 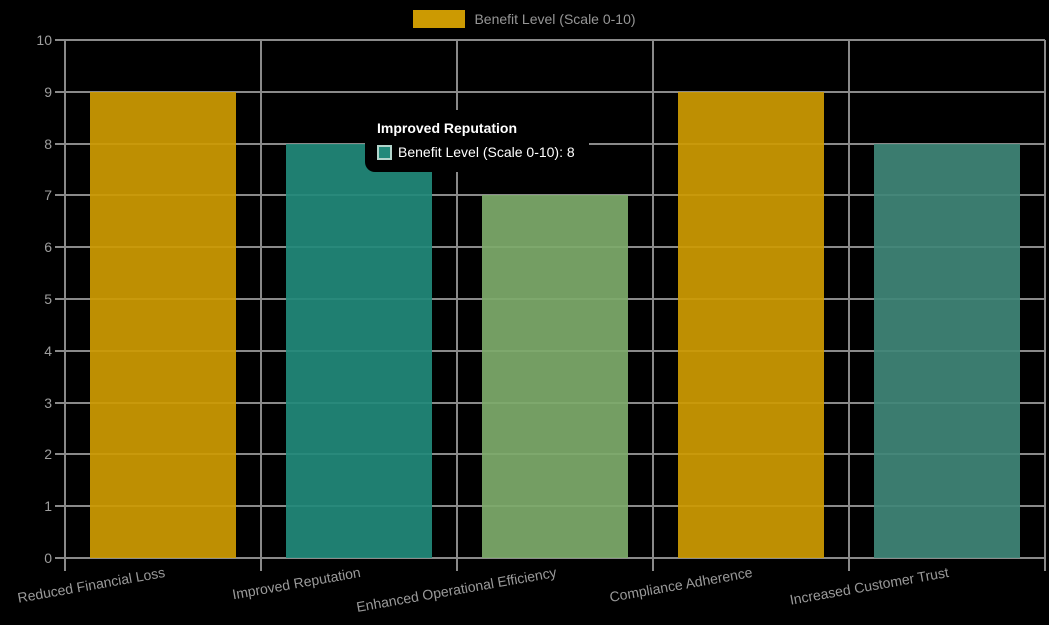 I want to click on x-axis-category-label: Reduced Financial Loss, so click(x=90, y=585).